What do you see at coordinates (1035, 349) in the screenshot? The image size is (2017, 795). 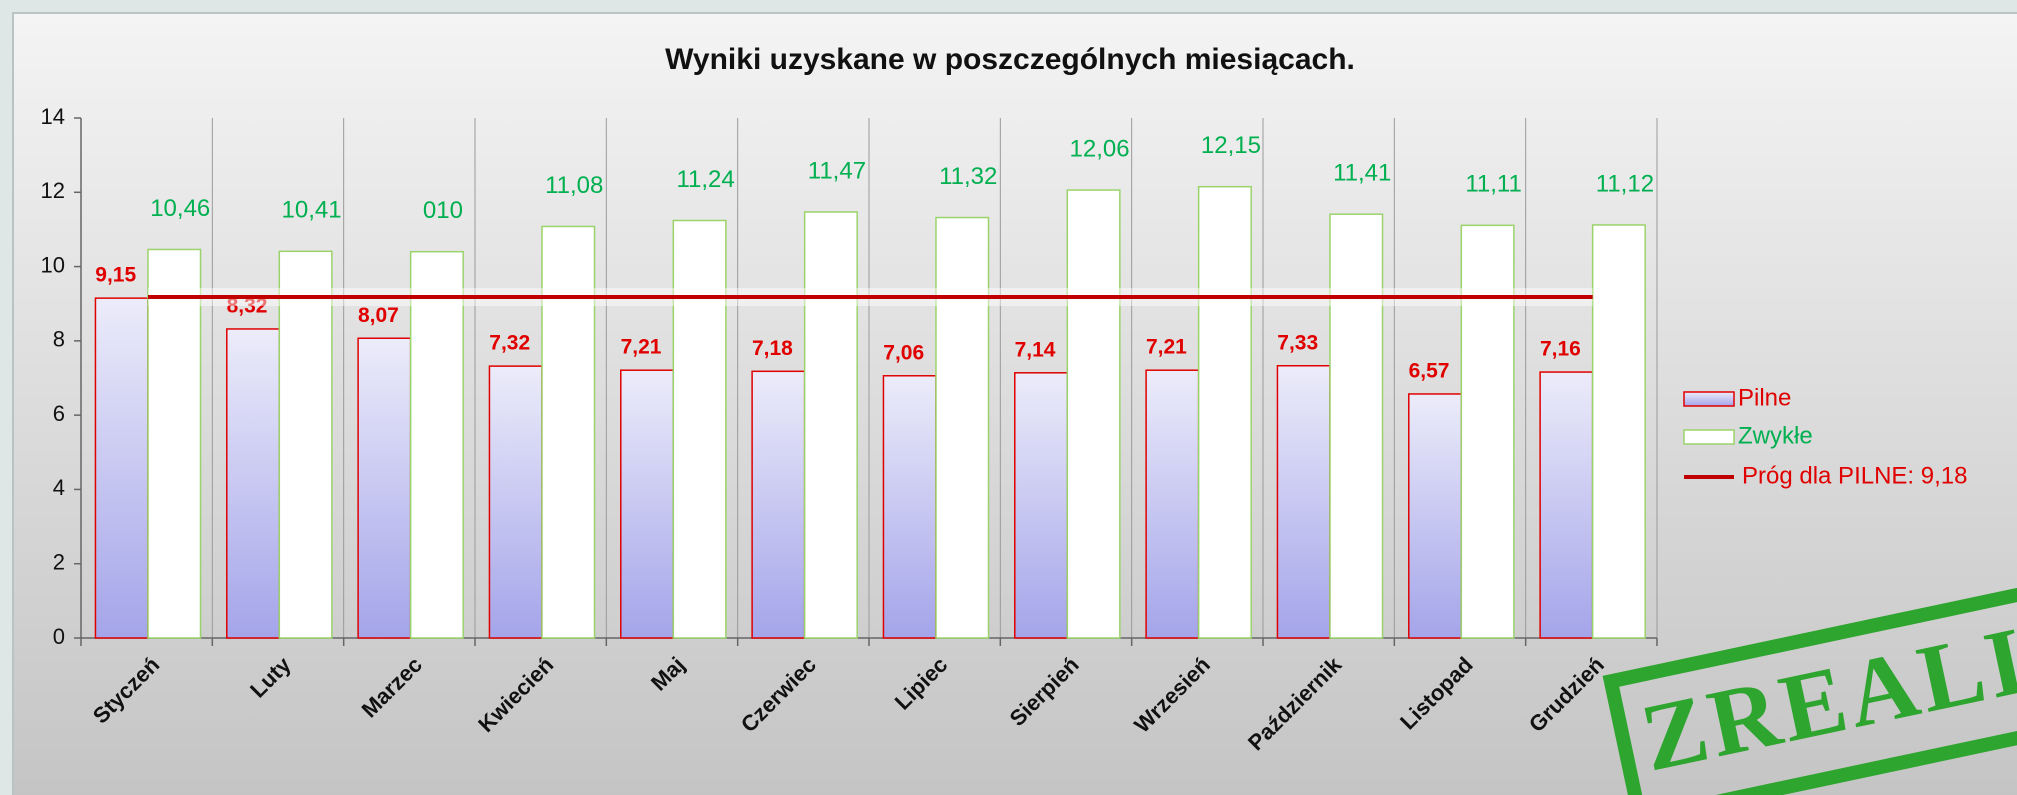 I see `value-label: 7,14` at bounding box center [1035, 349].